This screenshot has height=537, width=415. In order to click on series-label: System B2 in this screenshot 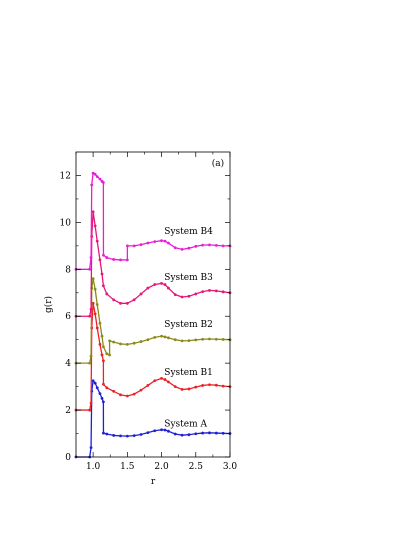, I will do `click(188, 325)`.